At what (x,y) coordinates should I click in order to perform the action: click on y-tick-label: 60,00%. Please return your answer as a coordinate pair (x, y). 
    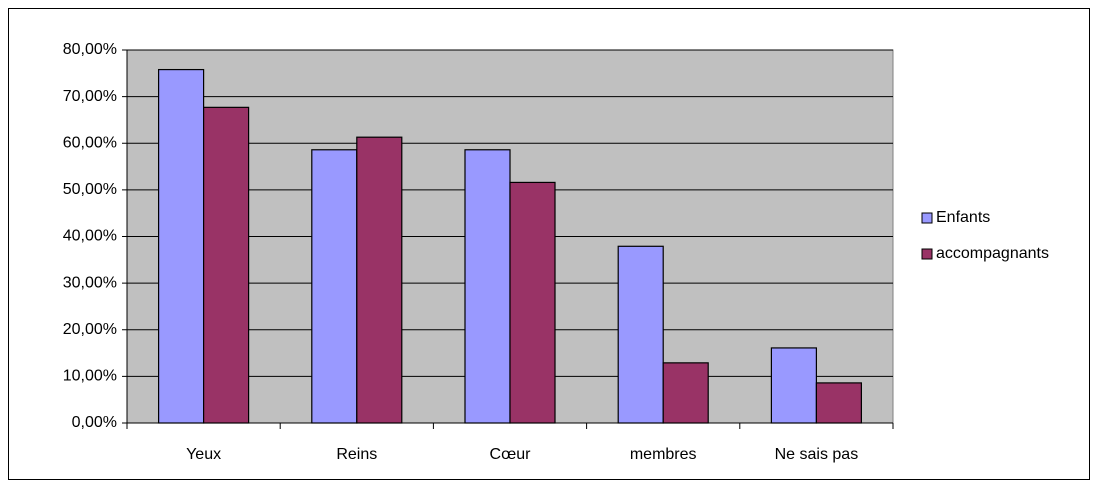
    Looking at the image, I should click on (90, 142).